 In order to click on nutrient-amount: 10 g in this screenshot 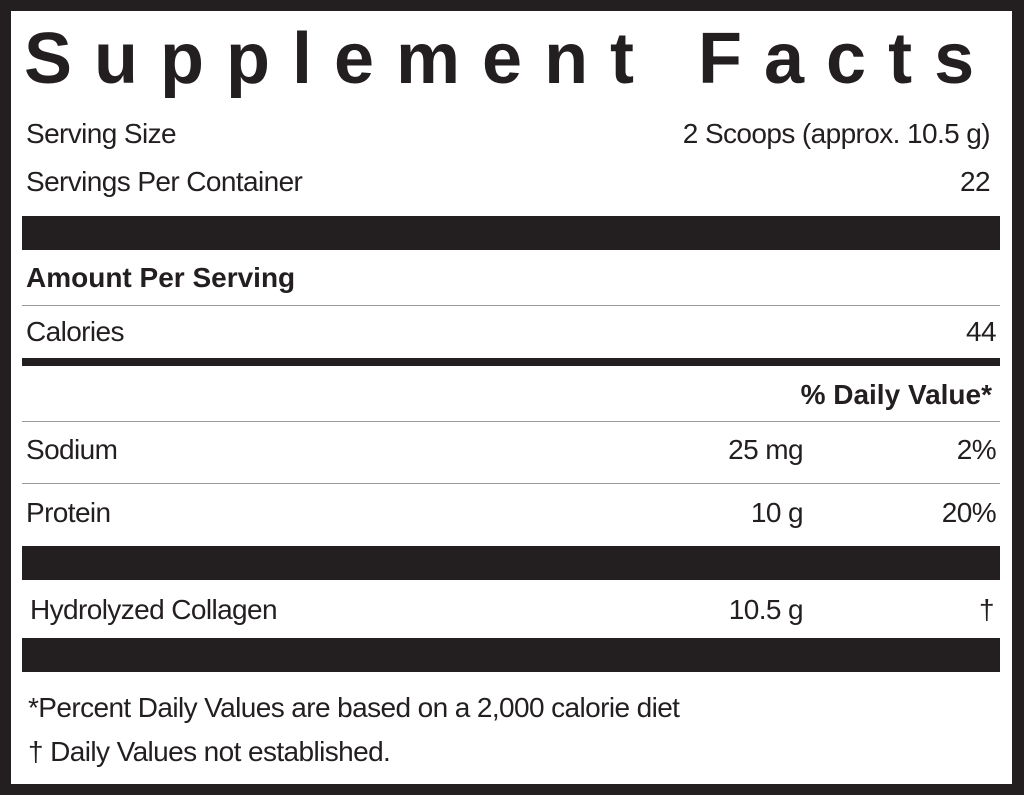, I will do `click(777, 512)`.